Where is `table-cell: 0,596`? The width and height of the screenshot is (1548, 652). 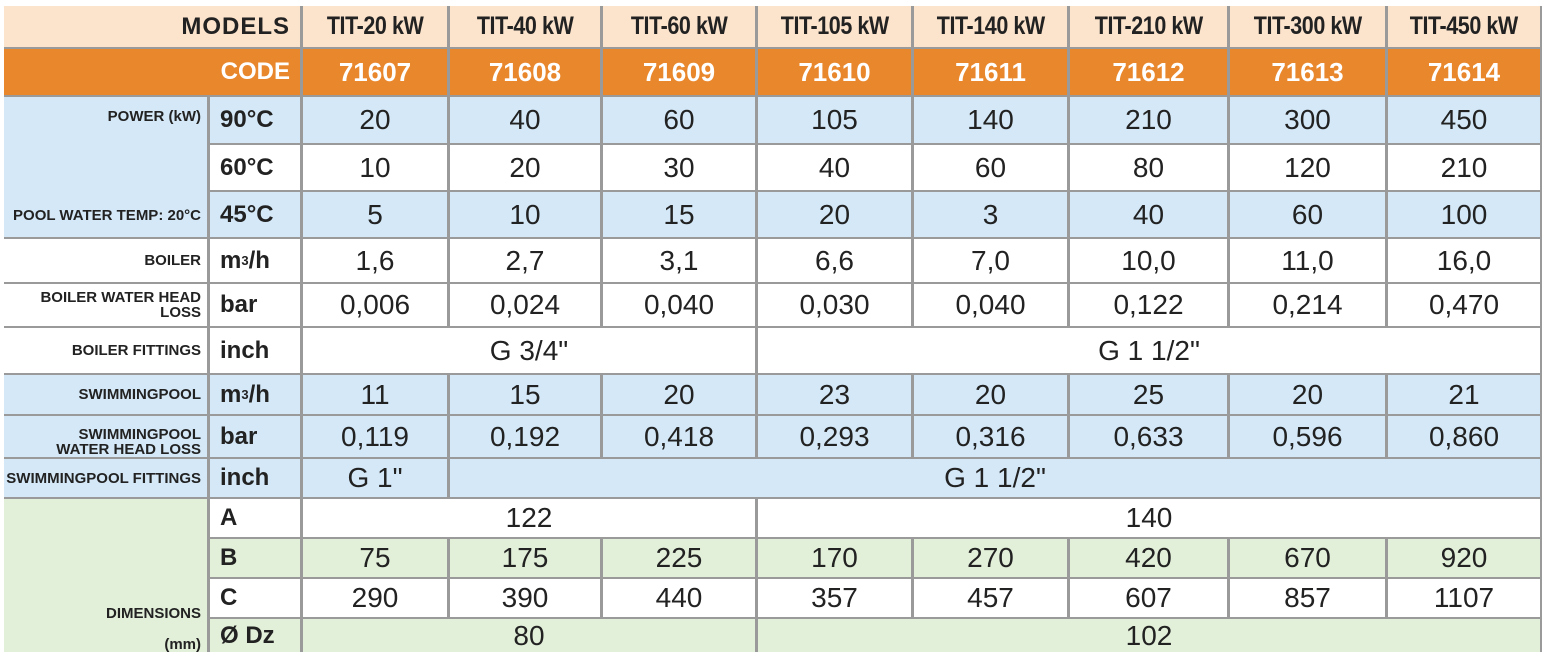
table-cell: 0,596 is located at coordinates (1307, 436).